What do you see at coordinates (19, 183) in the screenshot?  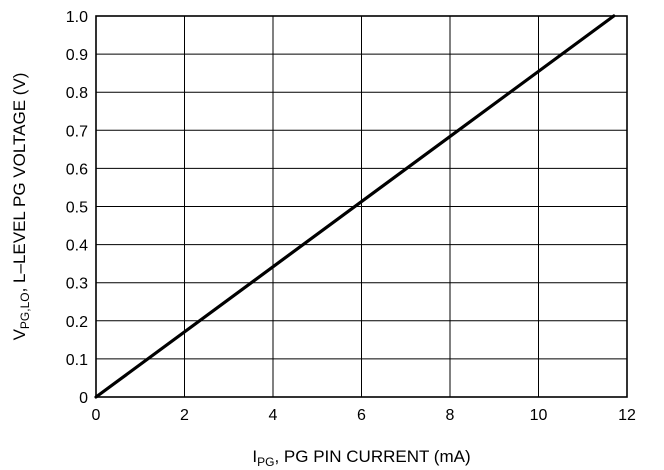 I see `y-axis-title-text: , L–LEVEL PG VOLTAGE (V)` at bounding box center [19, 183].